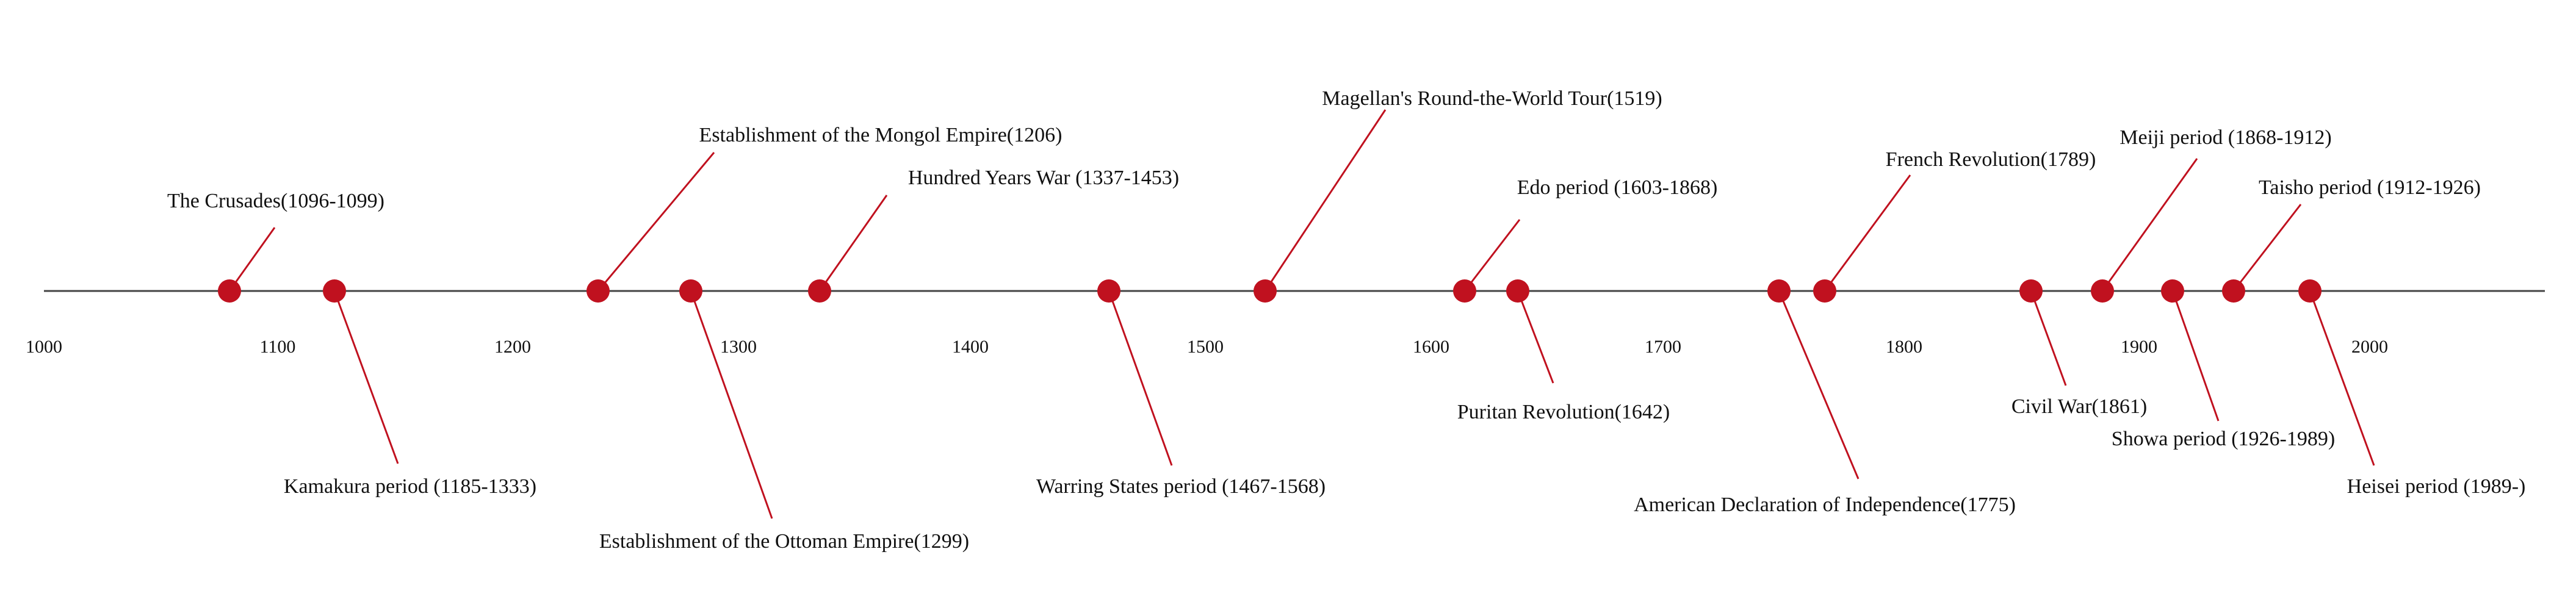  What do you see at coordinates (2223, 439) in the screenshot?
I see `event-label: Showa period (1926-1989)` at bounding box center [2223, 439].